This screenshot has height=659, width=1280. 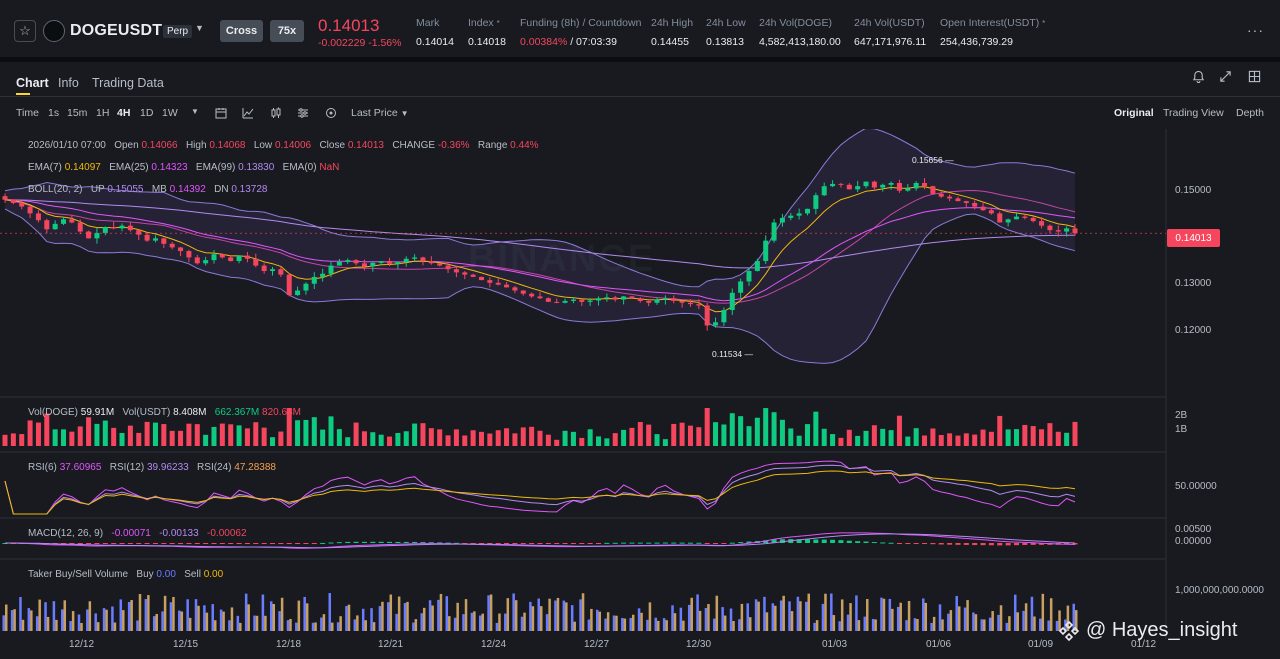 I want to click on calendar-icon, so click(x=221, y=114).